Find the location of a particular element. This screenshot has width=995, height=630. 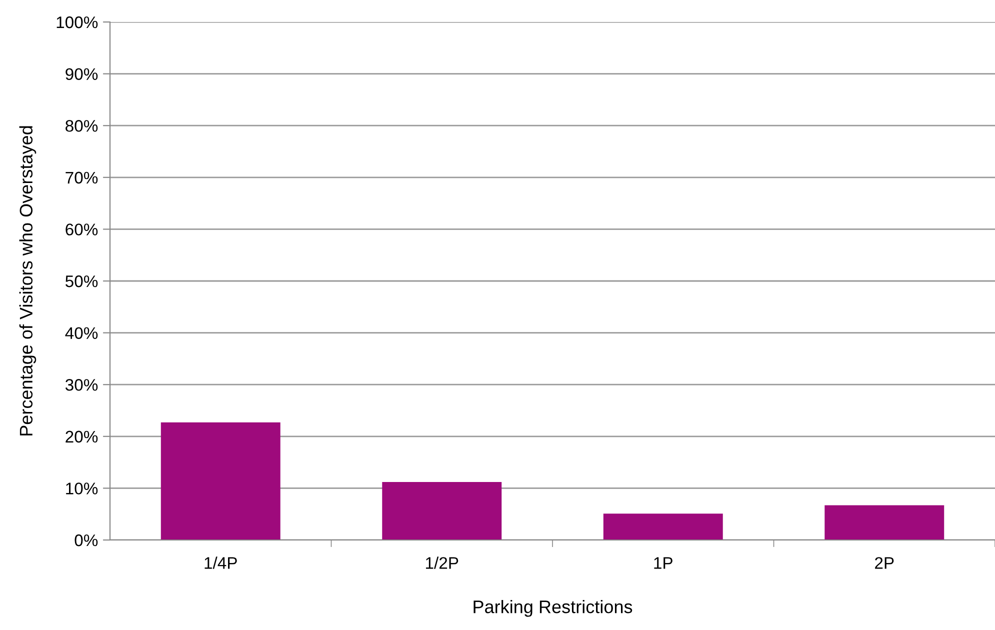

y-tick-label: 20% is located at coordinates (82, 436).